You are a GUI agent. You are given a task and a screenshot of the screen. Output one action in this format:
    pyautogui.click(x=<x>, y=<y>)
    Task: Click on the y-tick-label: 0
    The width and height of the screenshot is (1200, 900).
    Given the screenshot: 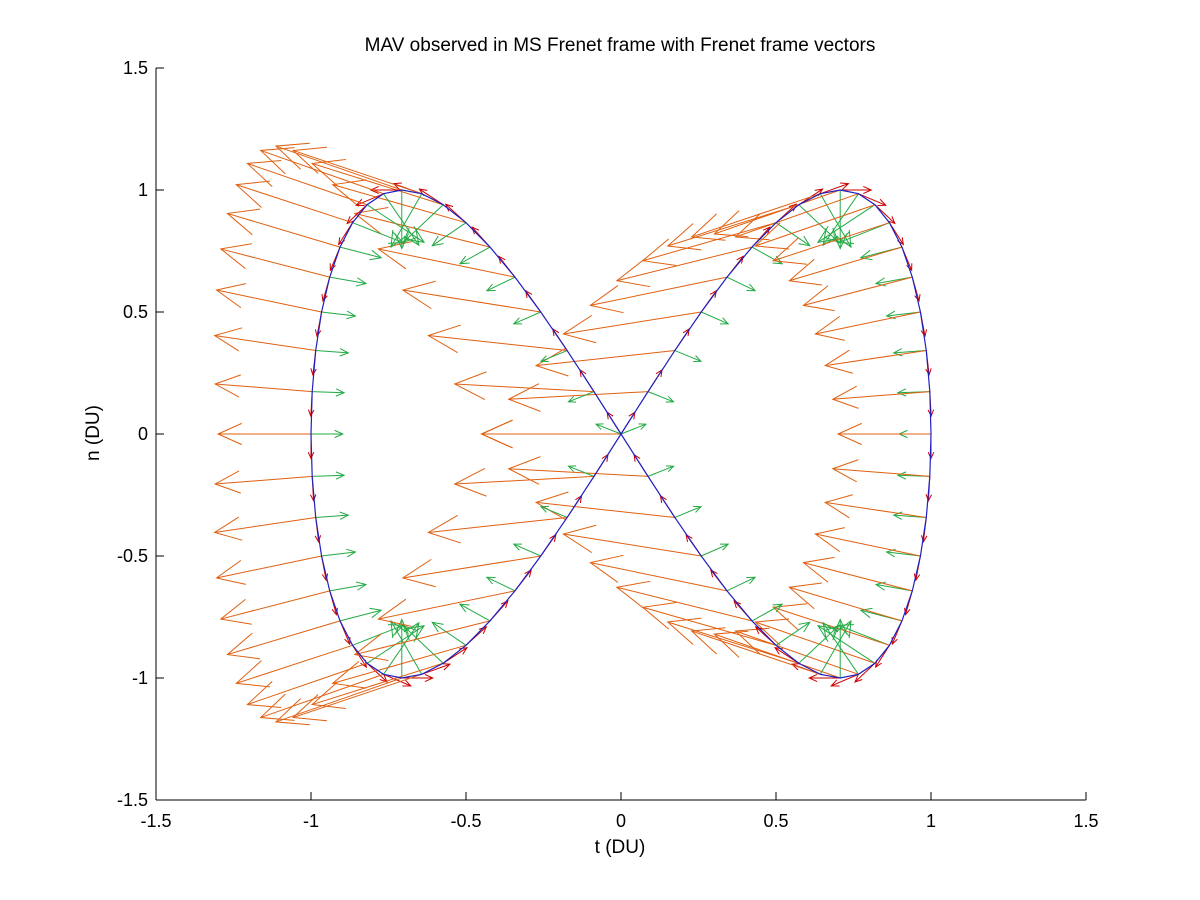 What is the action you would take?
    pyautogui.click(x=143, y=434)
    